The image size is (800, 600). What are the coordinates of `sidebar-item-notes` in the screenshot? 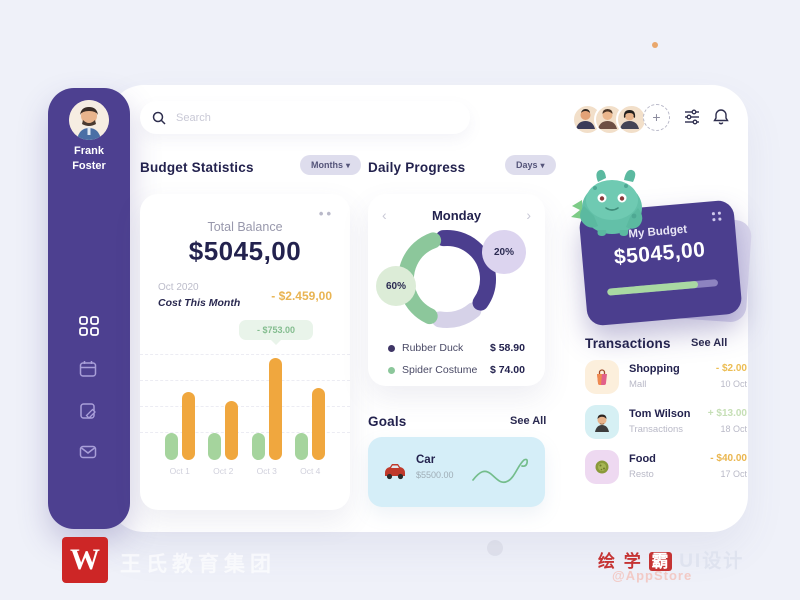 It's located at (89, 412).